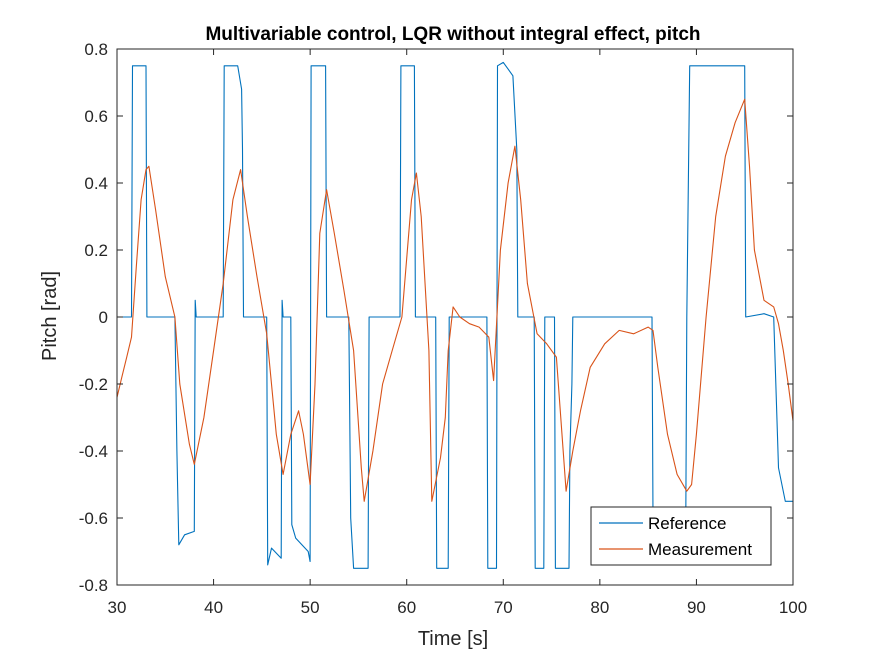  I want to click on y-tick-label: -0.6, so click(93, 518).